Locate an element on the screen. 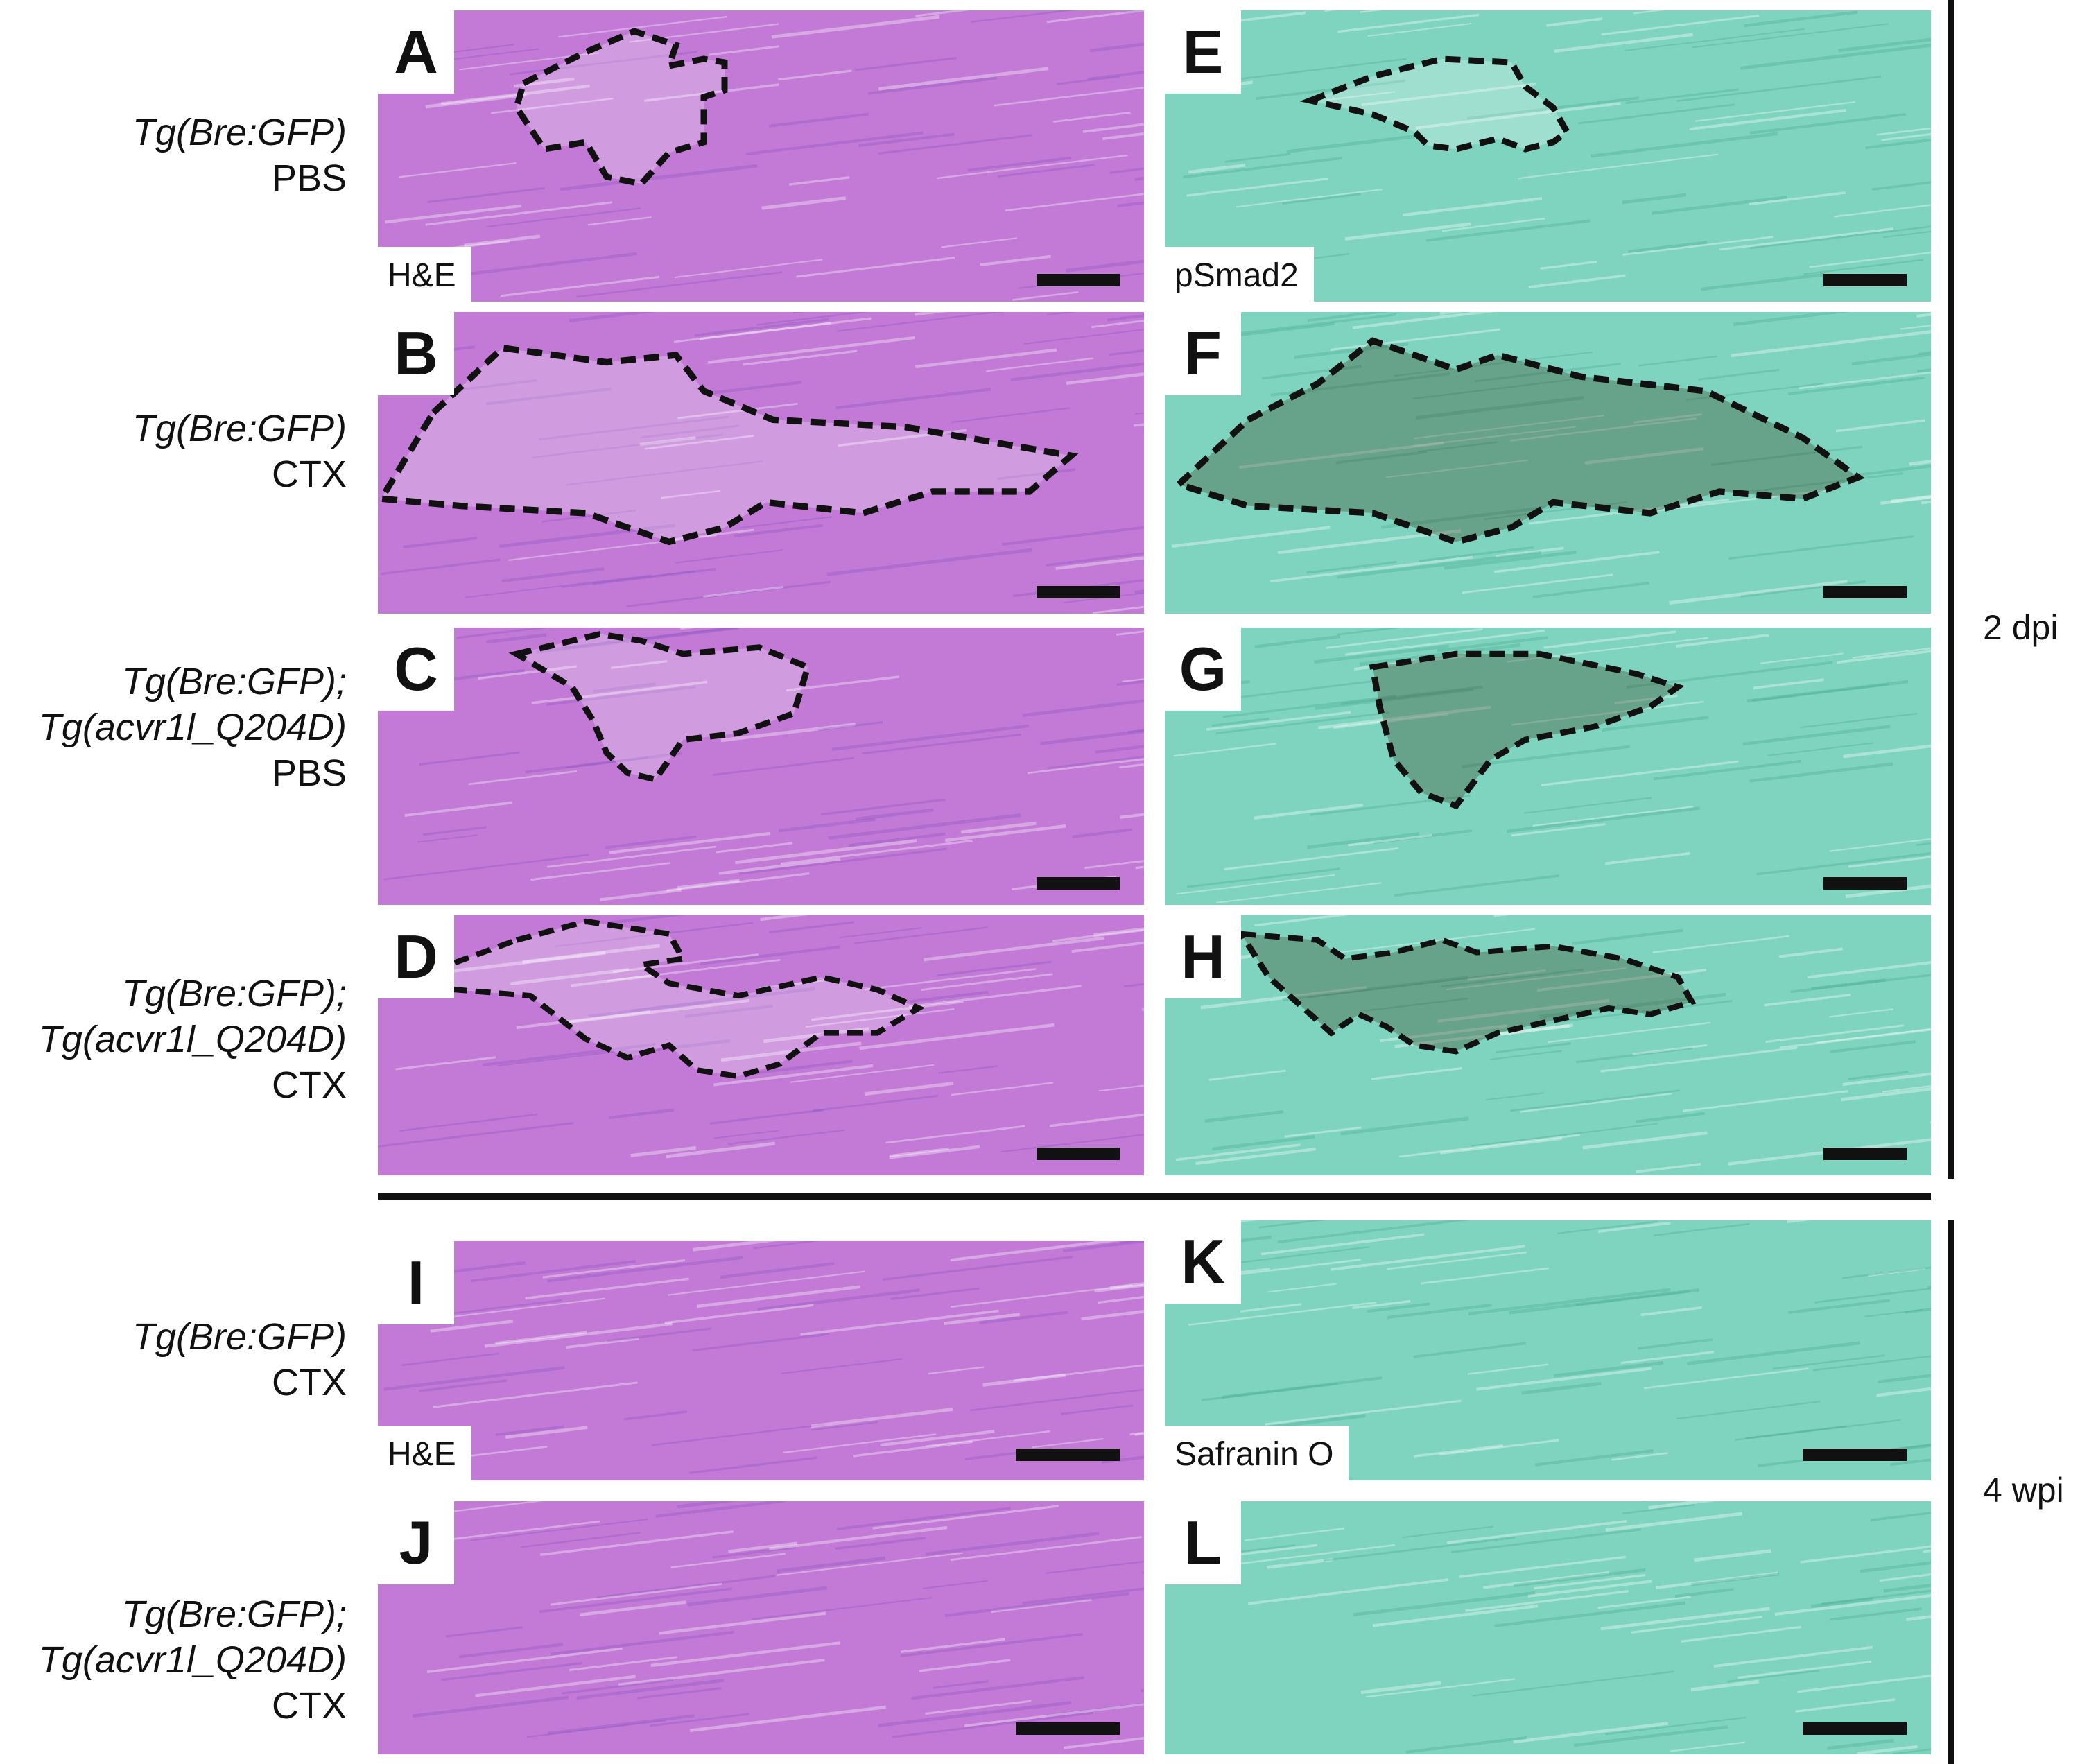 Image resolution: width=2080 pixels, height=1764 pixels. micrograph-panel: F is located at coordinates (1548, 463).